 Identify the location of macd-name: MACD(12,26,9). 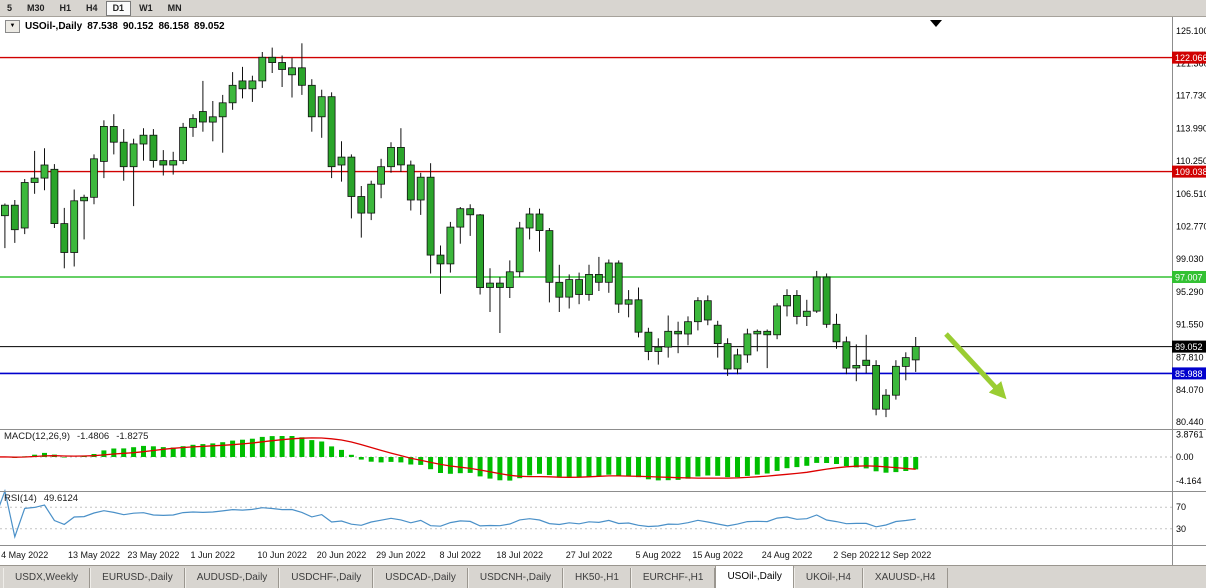
(37, 436).